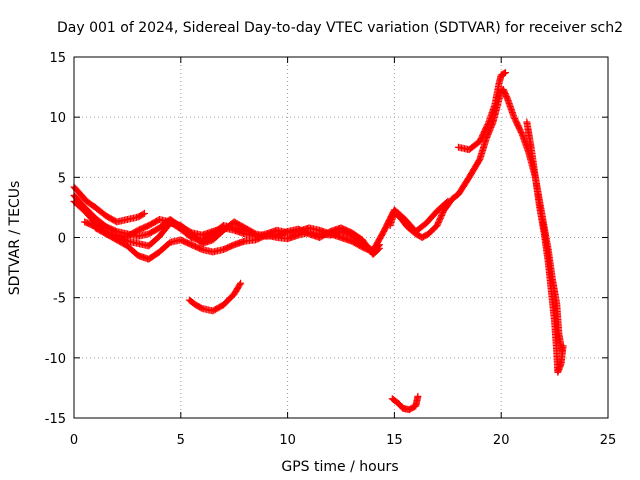  I want to click on y-tick-label: 0, so click(62, 239).